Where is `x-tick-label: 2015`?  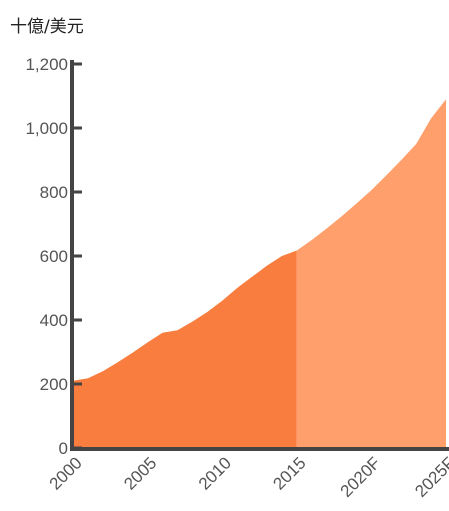 x-tick-label: 2015 is located at coordinates (289, 473).